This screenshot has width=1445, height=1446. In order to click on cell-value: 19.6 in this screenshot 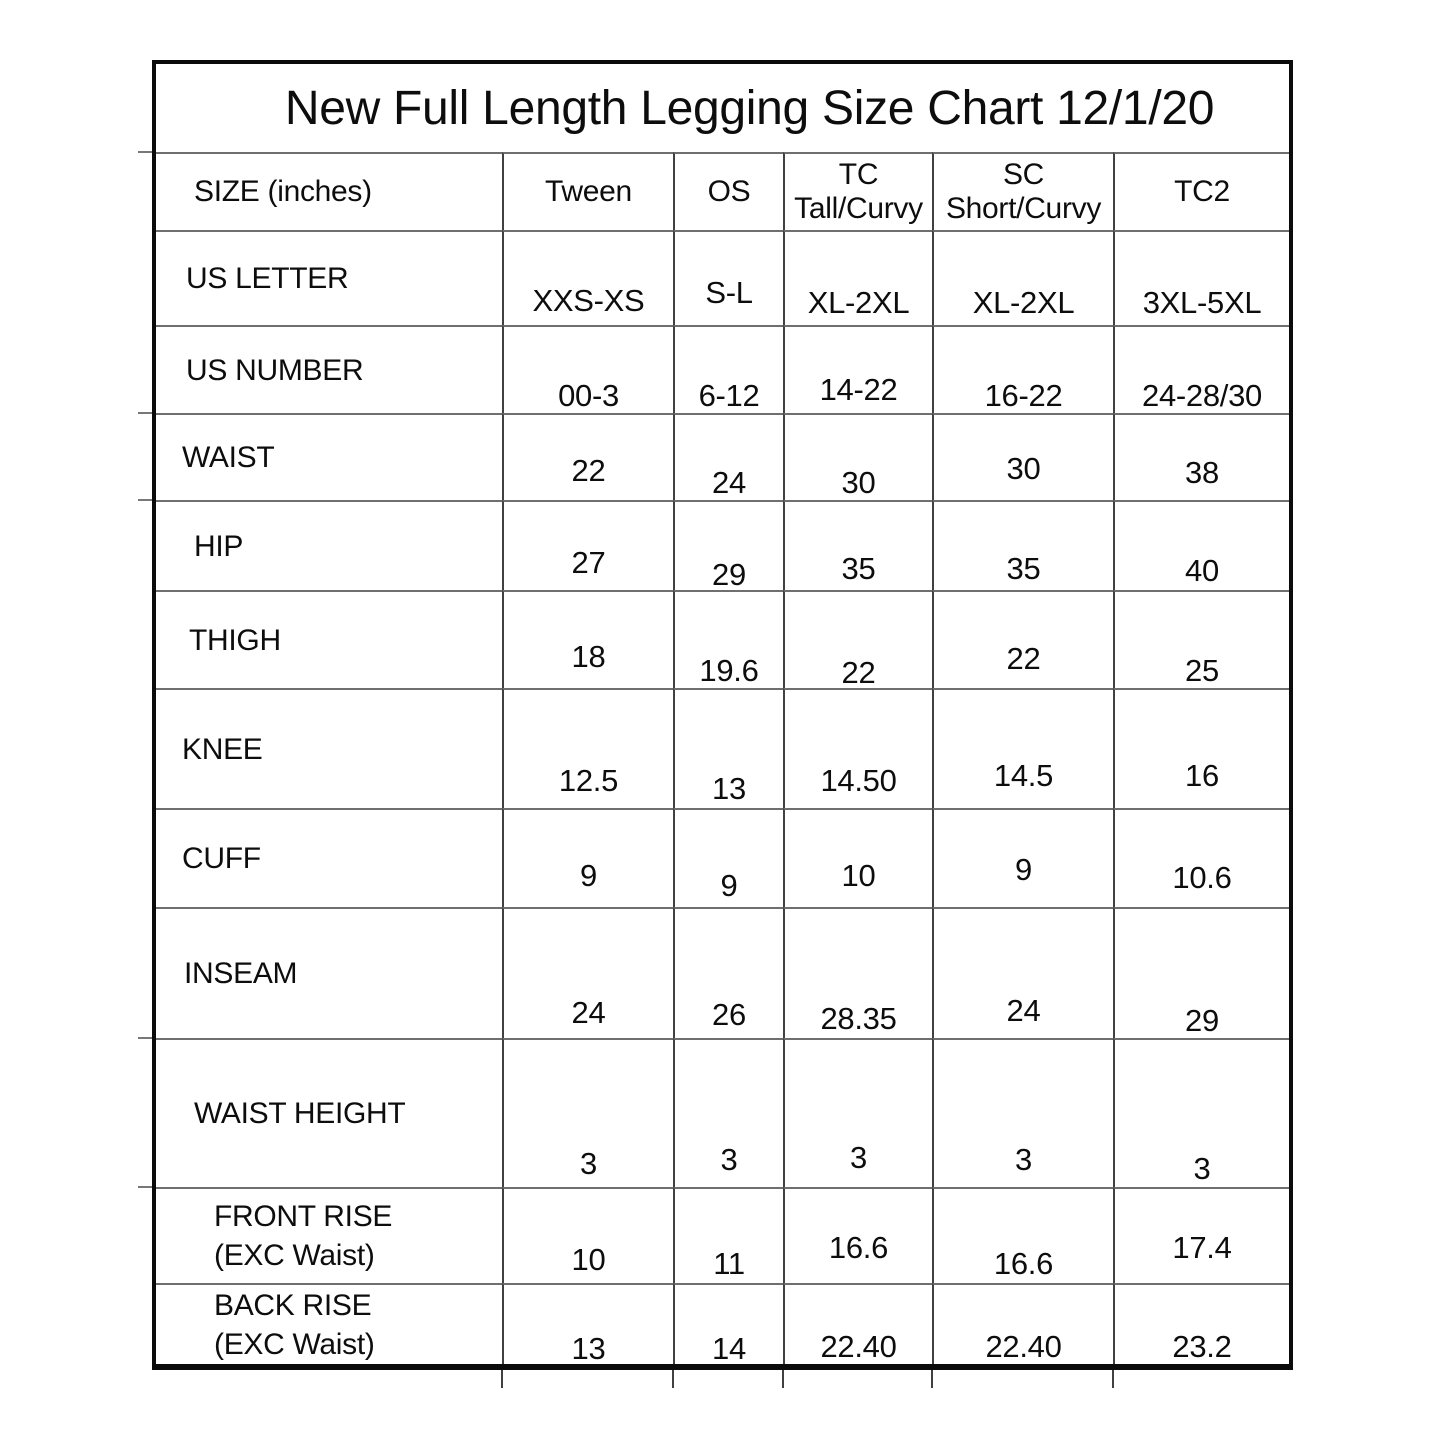, I will do `click(728, 639)`.